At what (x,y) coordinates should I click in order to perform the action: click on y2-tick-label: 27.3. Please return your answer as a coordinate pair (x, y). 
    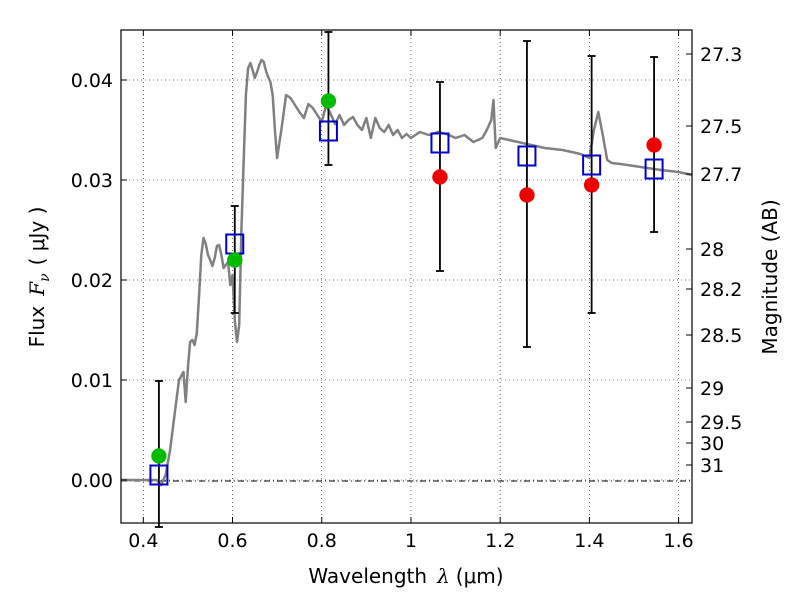
    Looking at the image, I should click on (721, 55).